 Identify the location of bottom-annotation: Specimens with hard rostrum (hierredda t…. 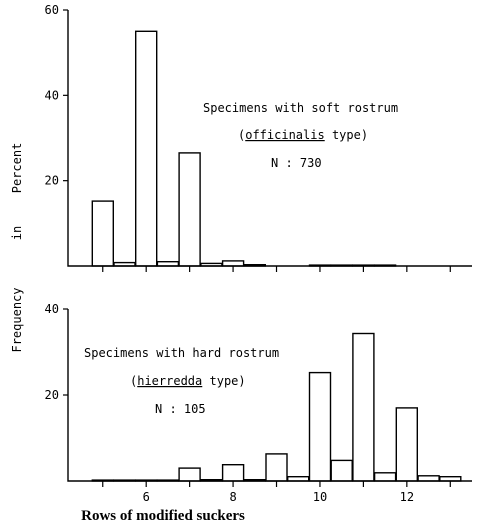
(181, 381).